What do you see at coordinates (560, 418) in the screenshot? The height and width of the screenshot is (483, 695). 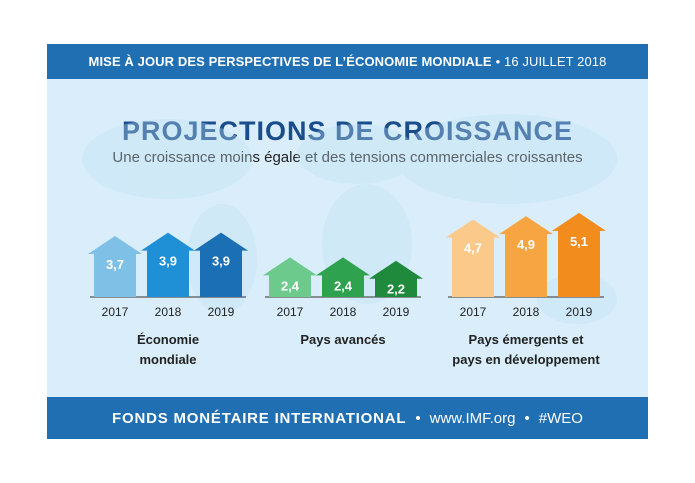 I see `footer-hashtag: #WEO` at bounding box center [560, 418].